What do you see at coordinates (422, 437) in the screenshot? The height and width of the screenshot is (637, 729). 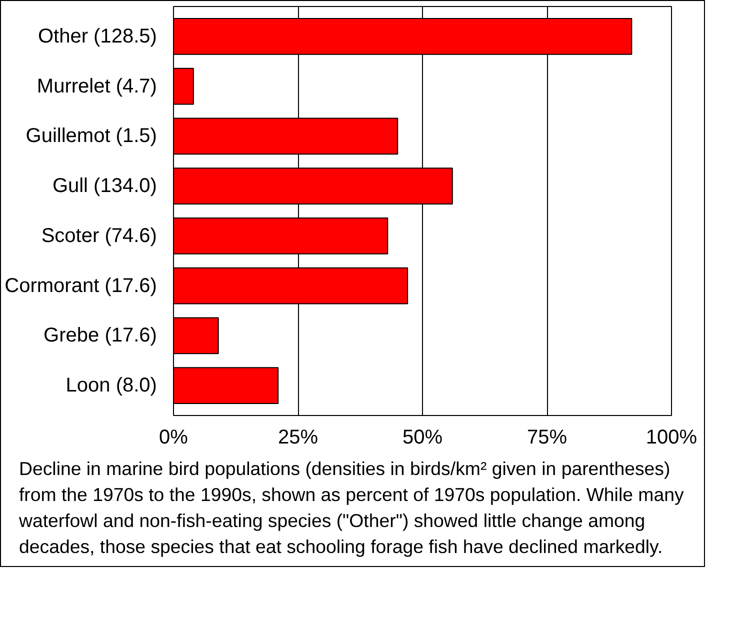 I see `x-tick-label: 50%` at bounding box center [422, 437].